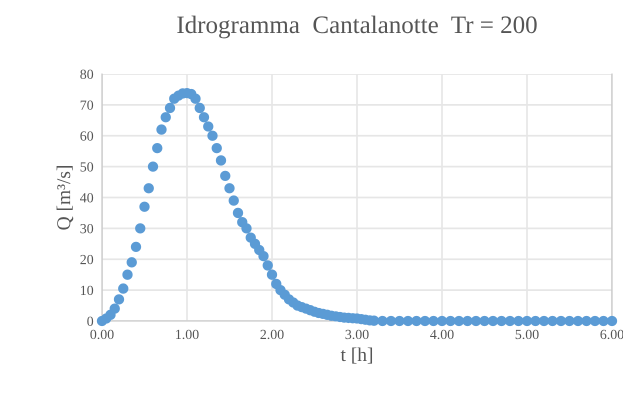  Describe the element at coordinates (272, 335) in the screenshot. I see `x-tick-label: 2.00` at that location.